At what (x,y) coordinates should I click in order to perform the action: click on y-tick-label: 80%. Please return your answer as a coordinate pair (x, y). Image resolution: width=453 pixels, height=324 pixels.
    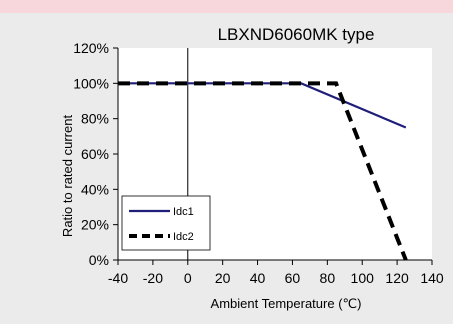
    Looking at the image, I should click on (95, 119).